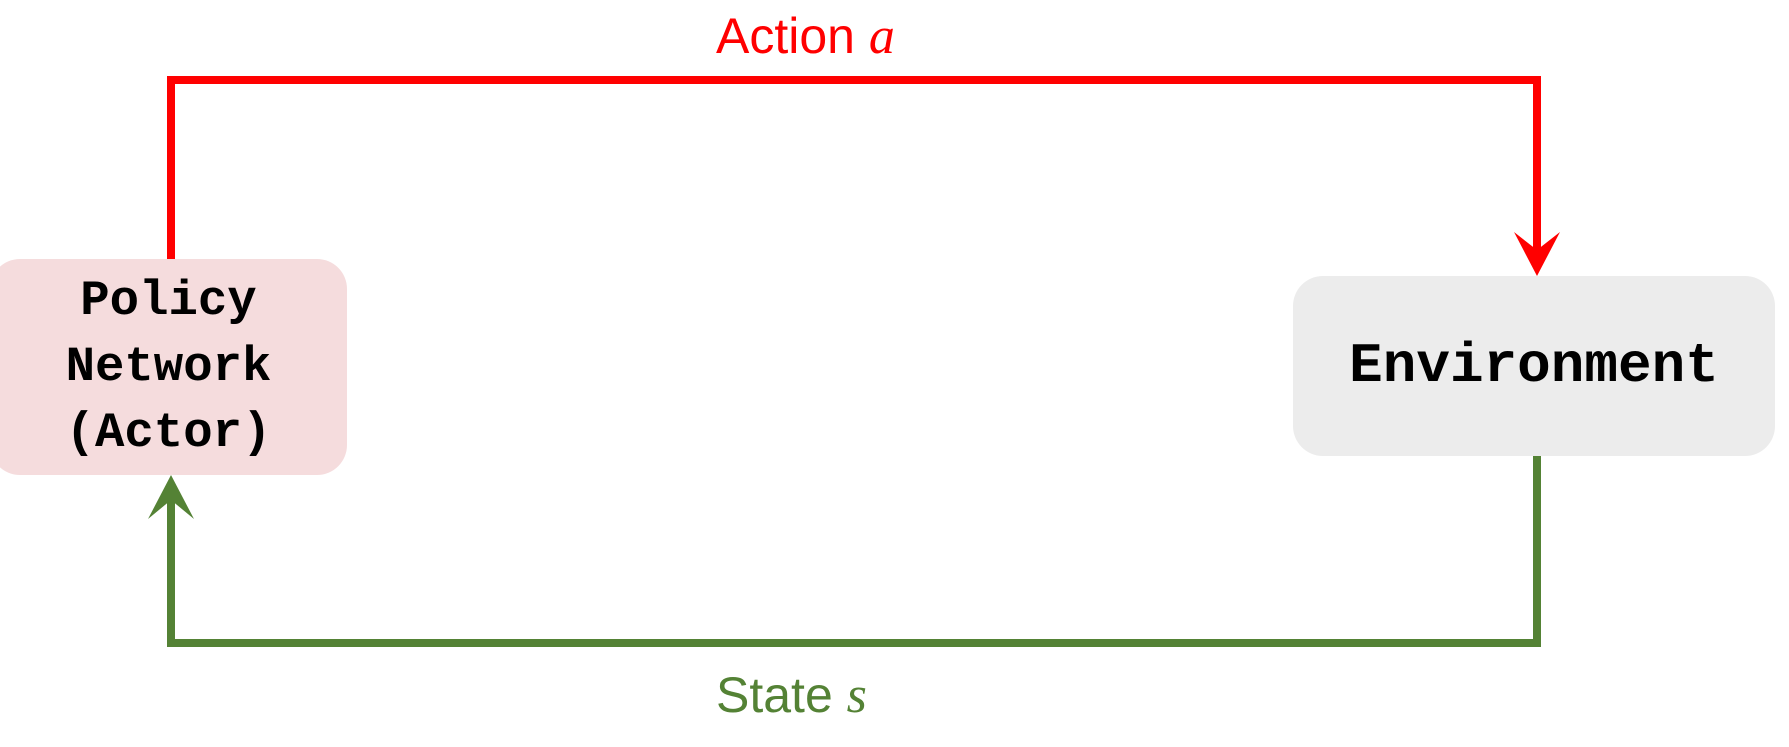 The image size is (1789, 747). What do you see at coordinates (881, 36) in the screenshot?
I see `action-variable: a` at bounding box center [881, 36].